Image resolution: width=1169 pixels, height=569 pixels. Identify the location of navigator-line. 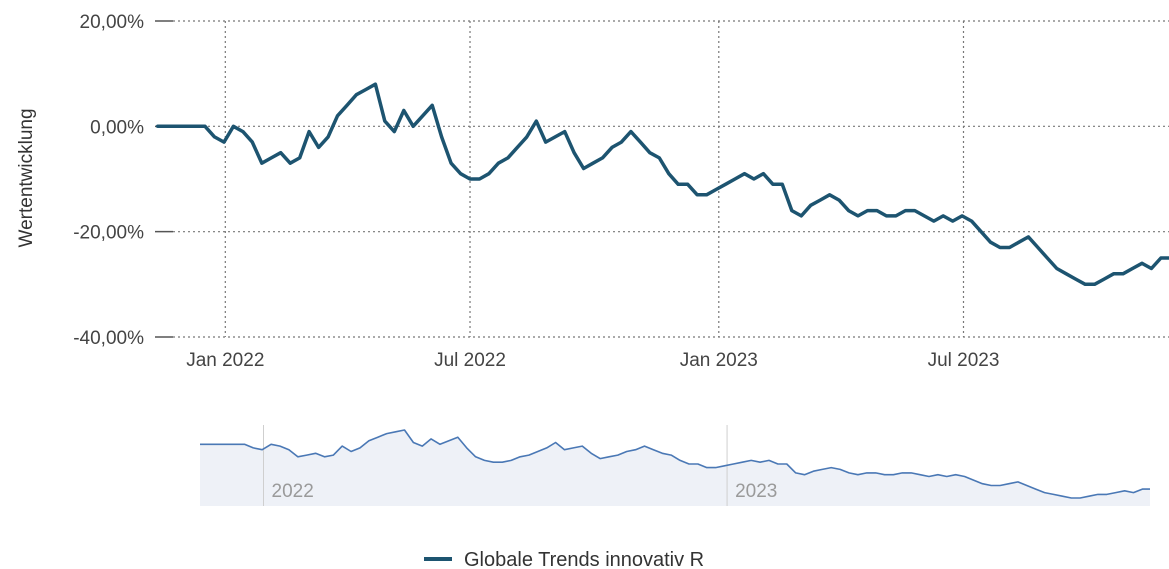
(675, 464).